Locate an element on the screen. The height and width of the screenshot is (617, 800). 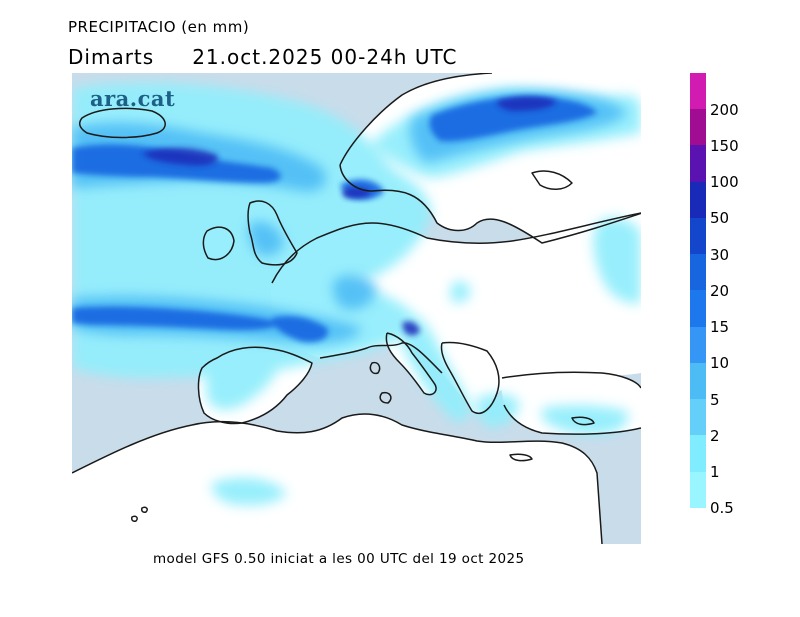
legend-label-5: 15 is located at coordinates (720, 327).